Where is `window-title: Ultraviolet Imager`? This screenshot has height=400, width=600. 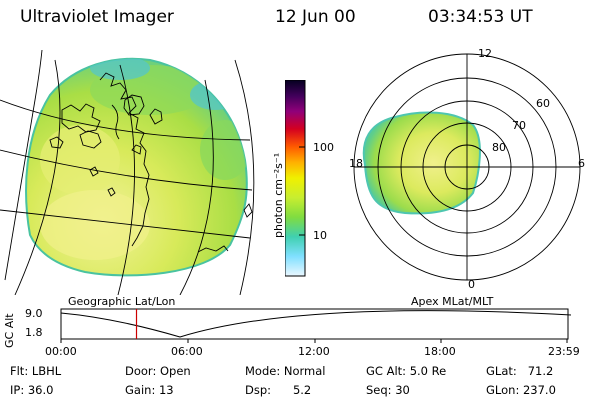
window-title: Ultraviolet Imager is located at coordinates (97, 17).